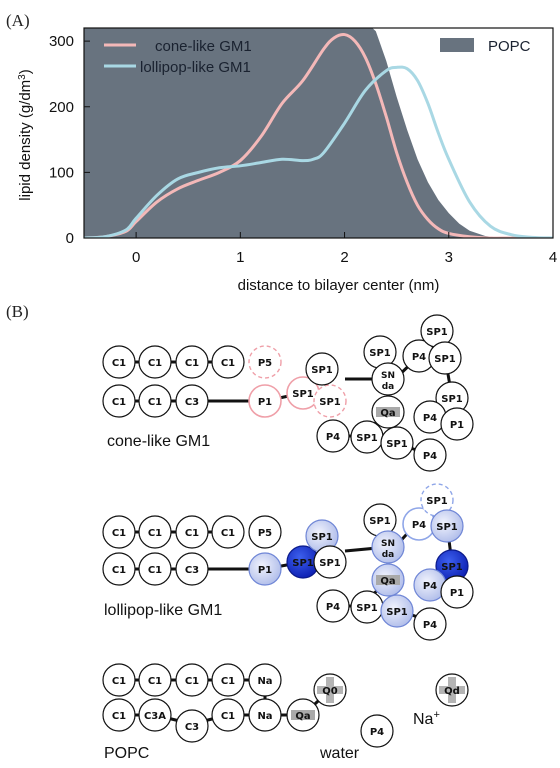 This screenshot has width=560, height=768. What do you see at coordinates (70, 238) in the screenshot?
I see `y-tick-label: 0` at bounding box center [70, 238].